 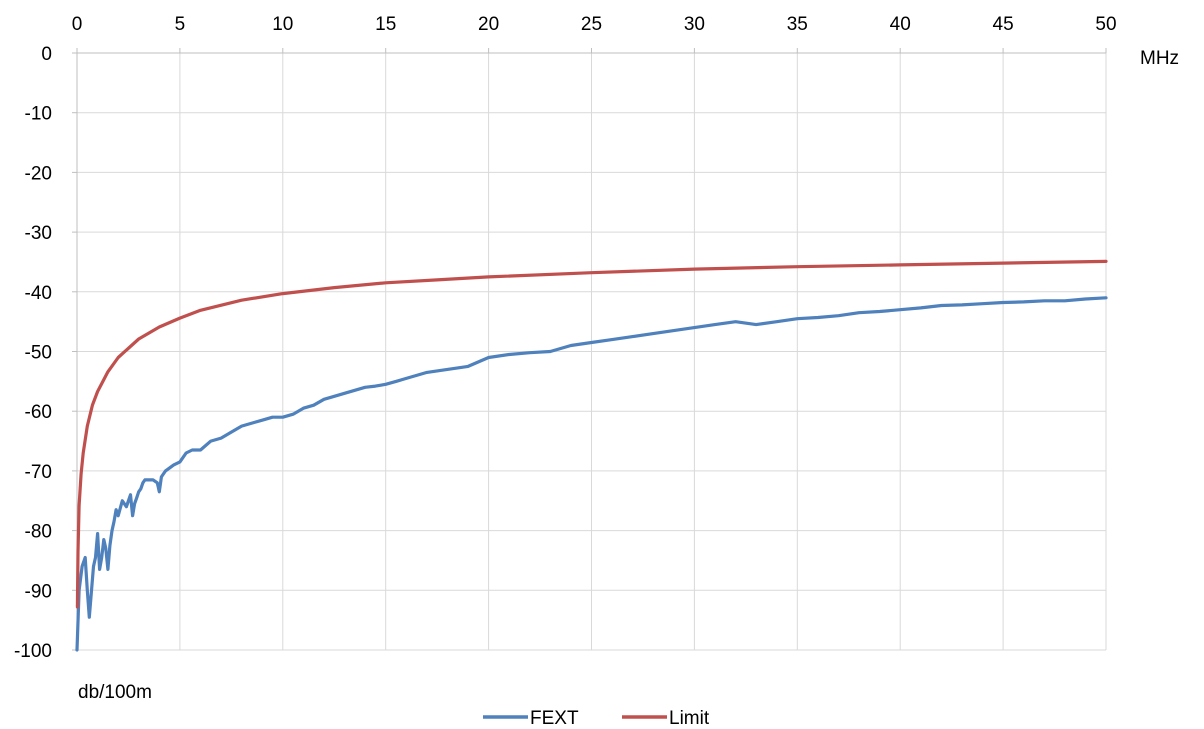 What do you see at coordinates (385, 24) in the screenshot?
I see `x-tick-label: 15` at bounding box center [385, 24].